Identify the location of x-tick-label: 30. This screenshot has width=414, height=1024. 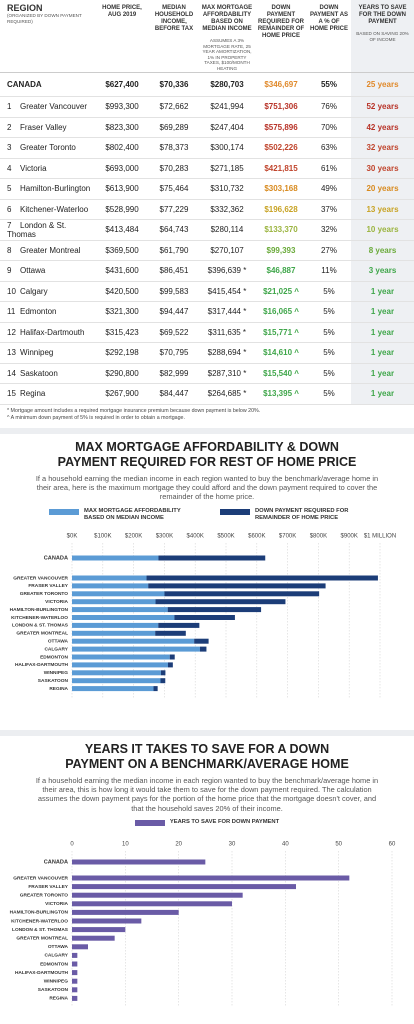
(232, 844).